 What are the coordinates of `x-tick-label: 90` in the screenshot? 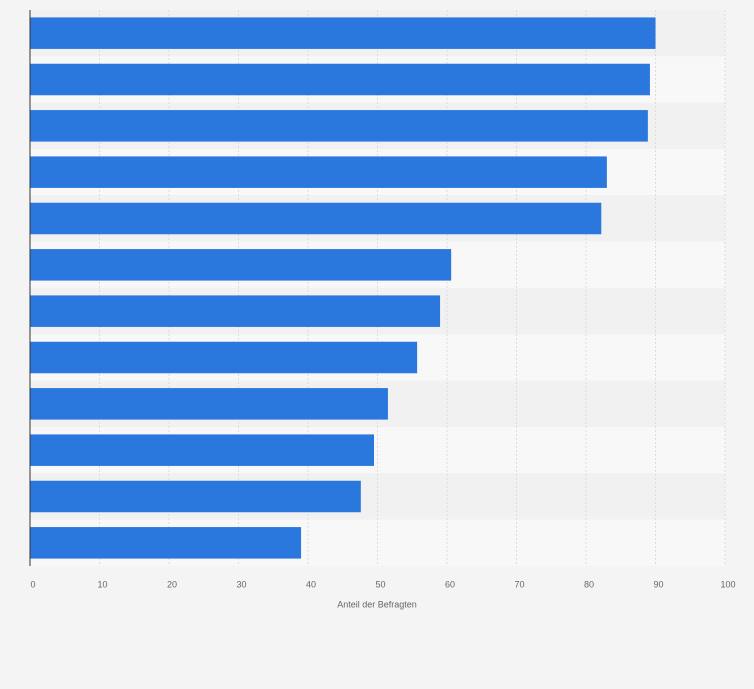 It's located at (658, 584).